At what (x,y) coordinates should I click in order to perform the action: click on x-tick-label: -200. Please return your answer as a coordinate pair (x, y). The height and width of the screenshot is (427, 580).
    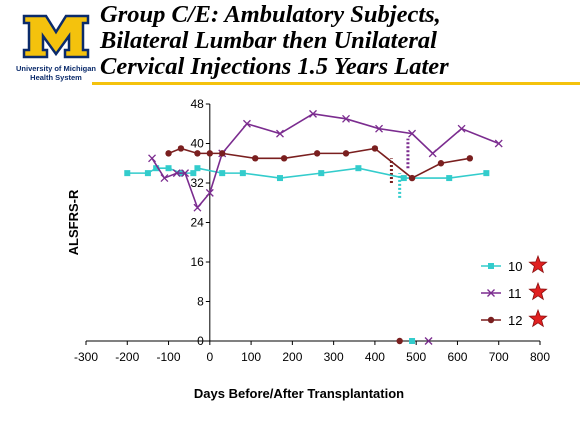
    Looking at the image, I should click on (127, 357).